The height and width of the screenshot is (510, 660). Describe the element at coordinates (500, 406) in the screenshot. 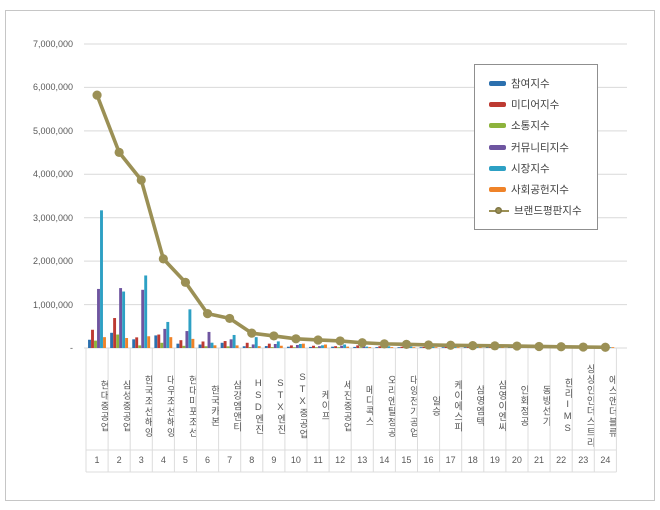

I see `category-label: 삼영이엔씨` at that location.